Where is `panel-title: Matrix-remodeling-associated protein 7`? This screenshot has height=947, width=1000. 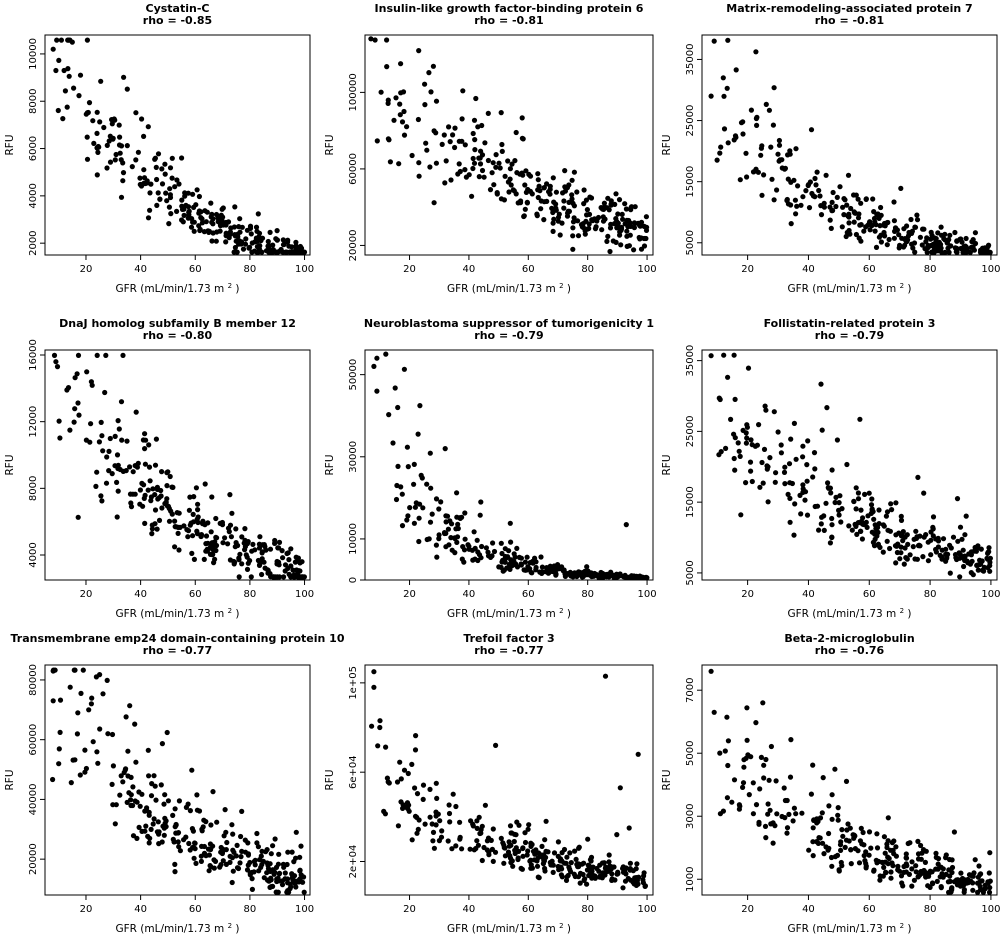
panel-title: Matrix-remodeling-associated protein 7 is located at coordinates (849, 8).